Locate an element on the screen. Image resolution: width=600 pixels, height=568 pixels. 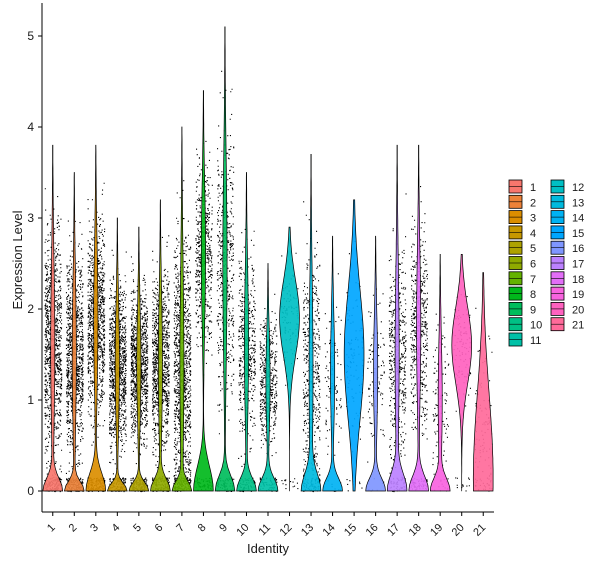
x-tick-label: 14 is located at coordinates (329, 530).